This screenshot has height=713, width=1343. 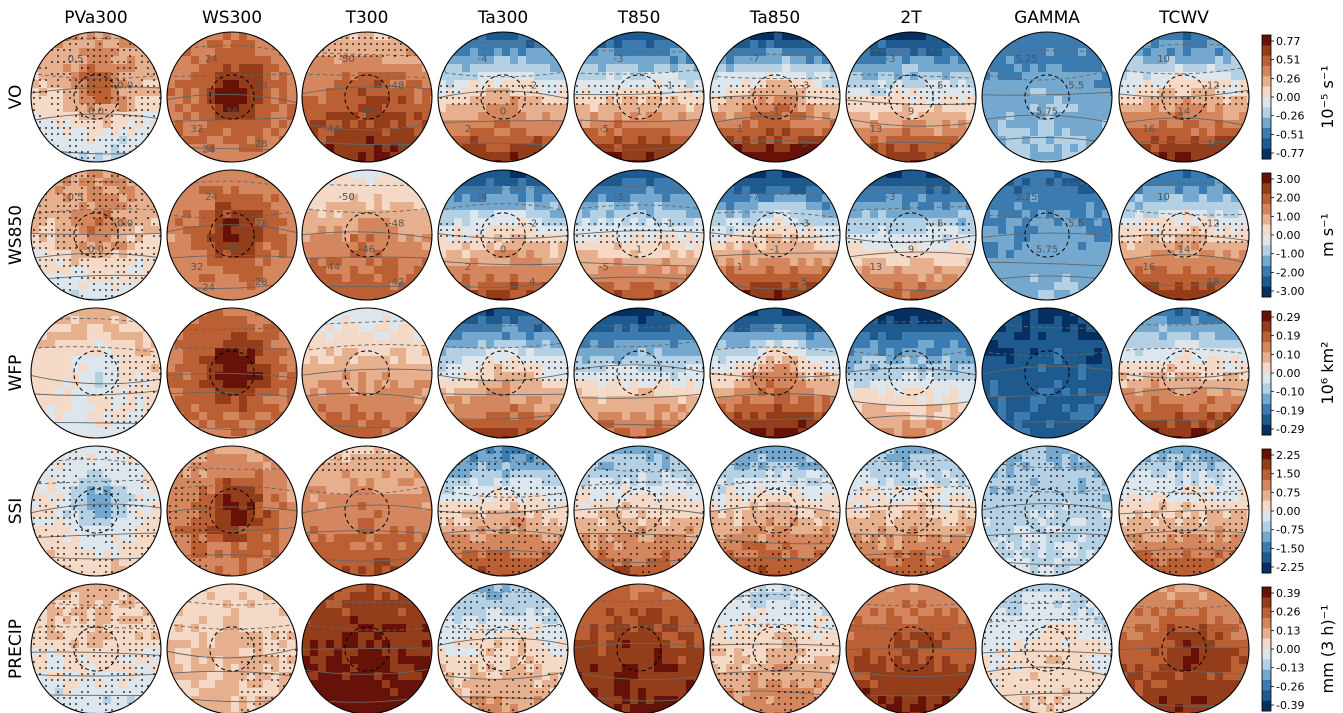 What do you see at coordinates (911, 235) in the screenshot?
I see `panel-ws850-2t` at bounding box center [911, 235].